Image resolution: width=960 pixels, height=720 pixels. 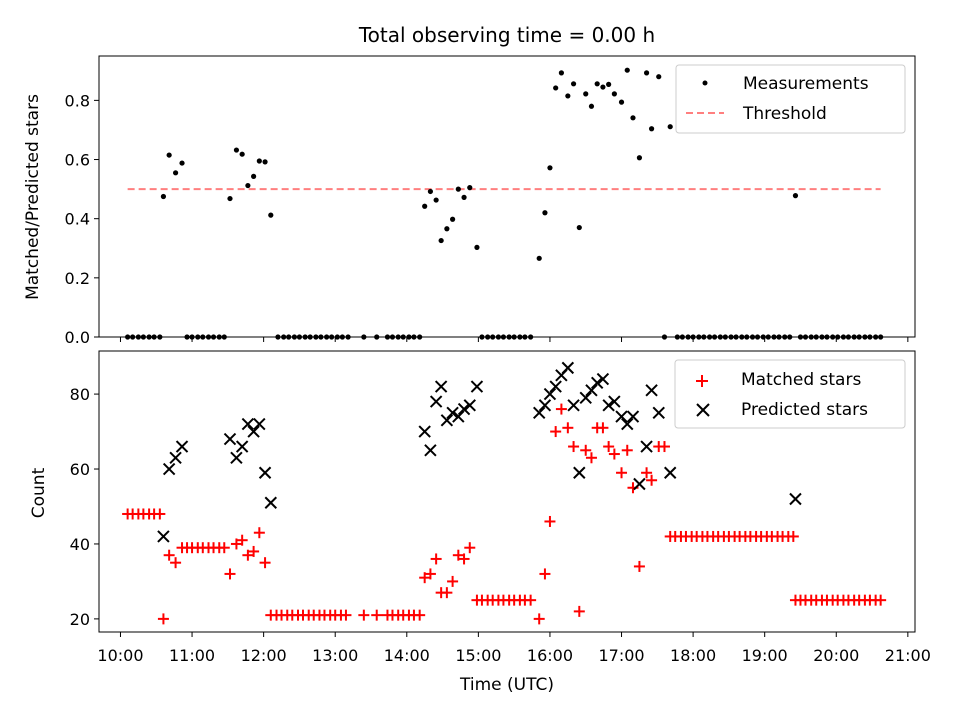 I want to click on top-legend-box, so click(x=790, y=99).